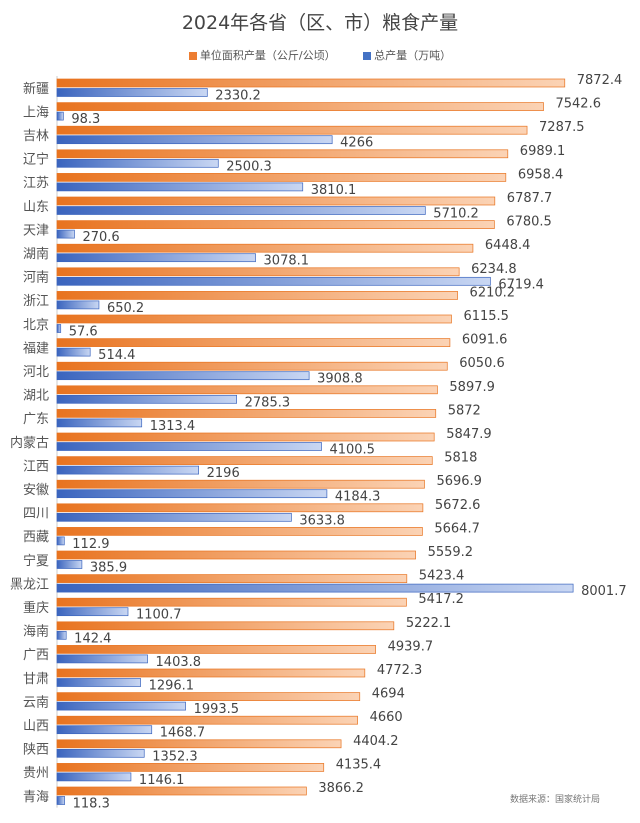 The height and width of the screenshot is (823, 640). I want to click on category-label: 西藏, so click(36, 537).